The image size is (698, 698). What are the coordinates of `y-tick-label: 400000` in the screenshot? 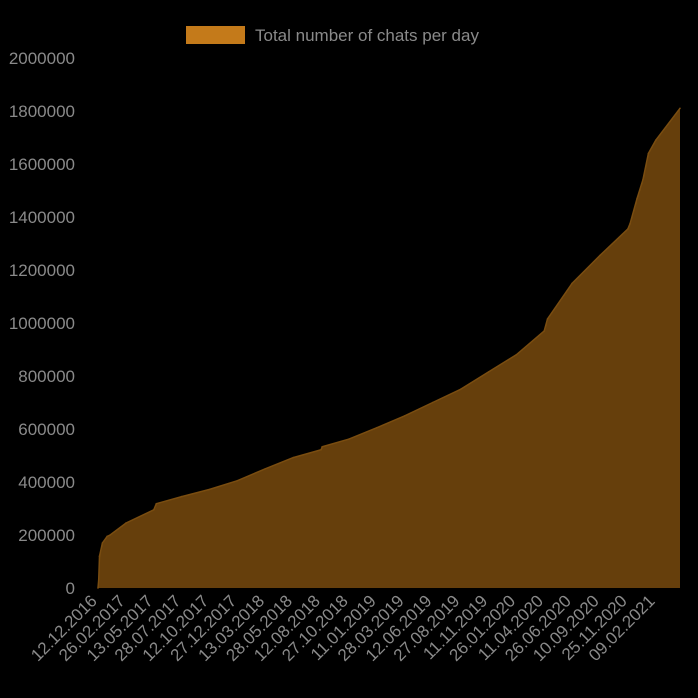 It's located at (46, 482).